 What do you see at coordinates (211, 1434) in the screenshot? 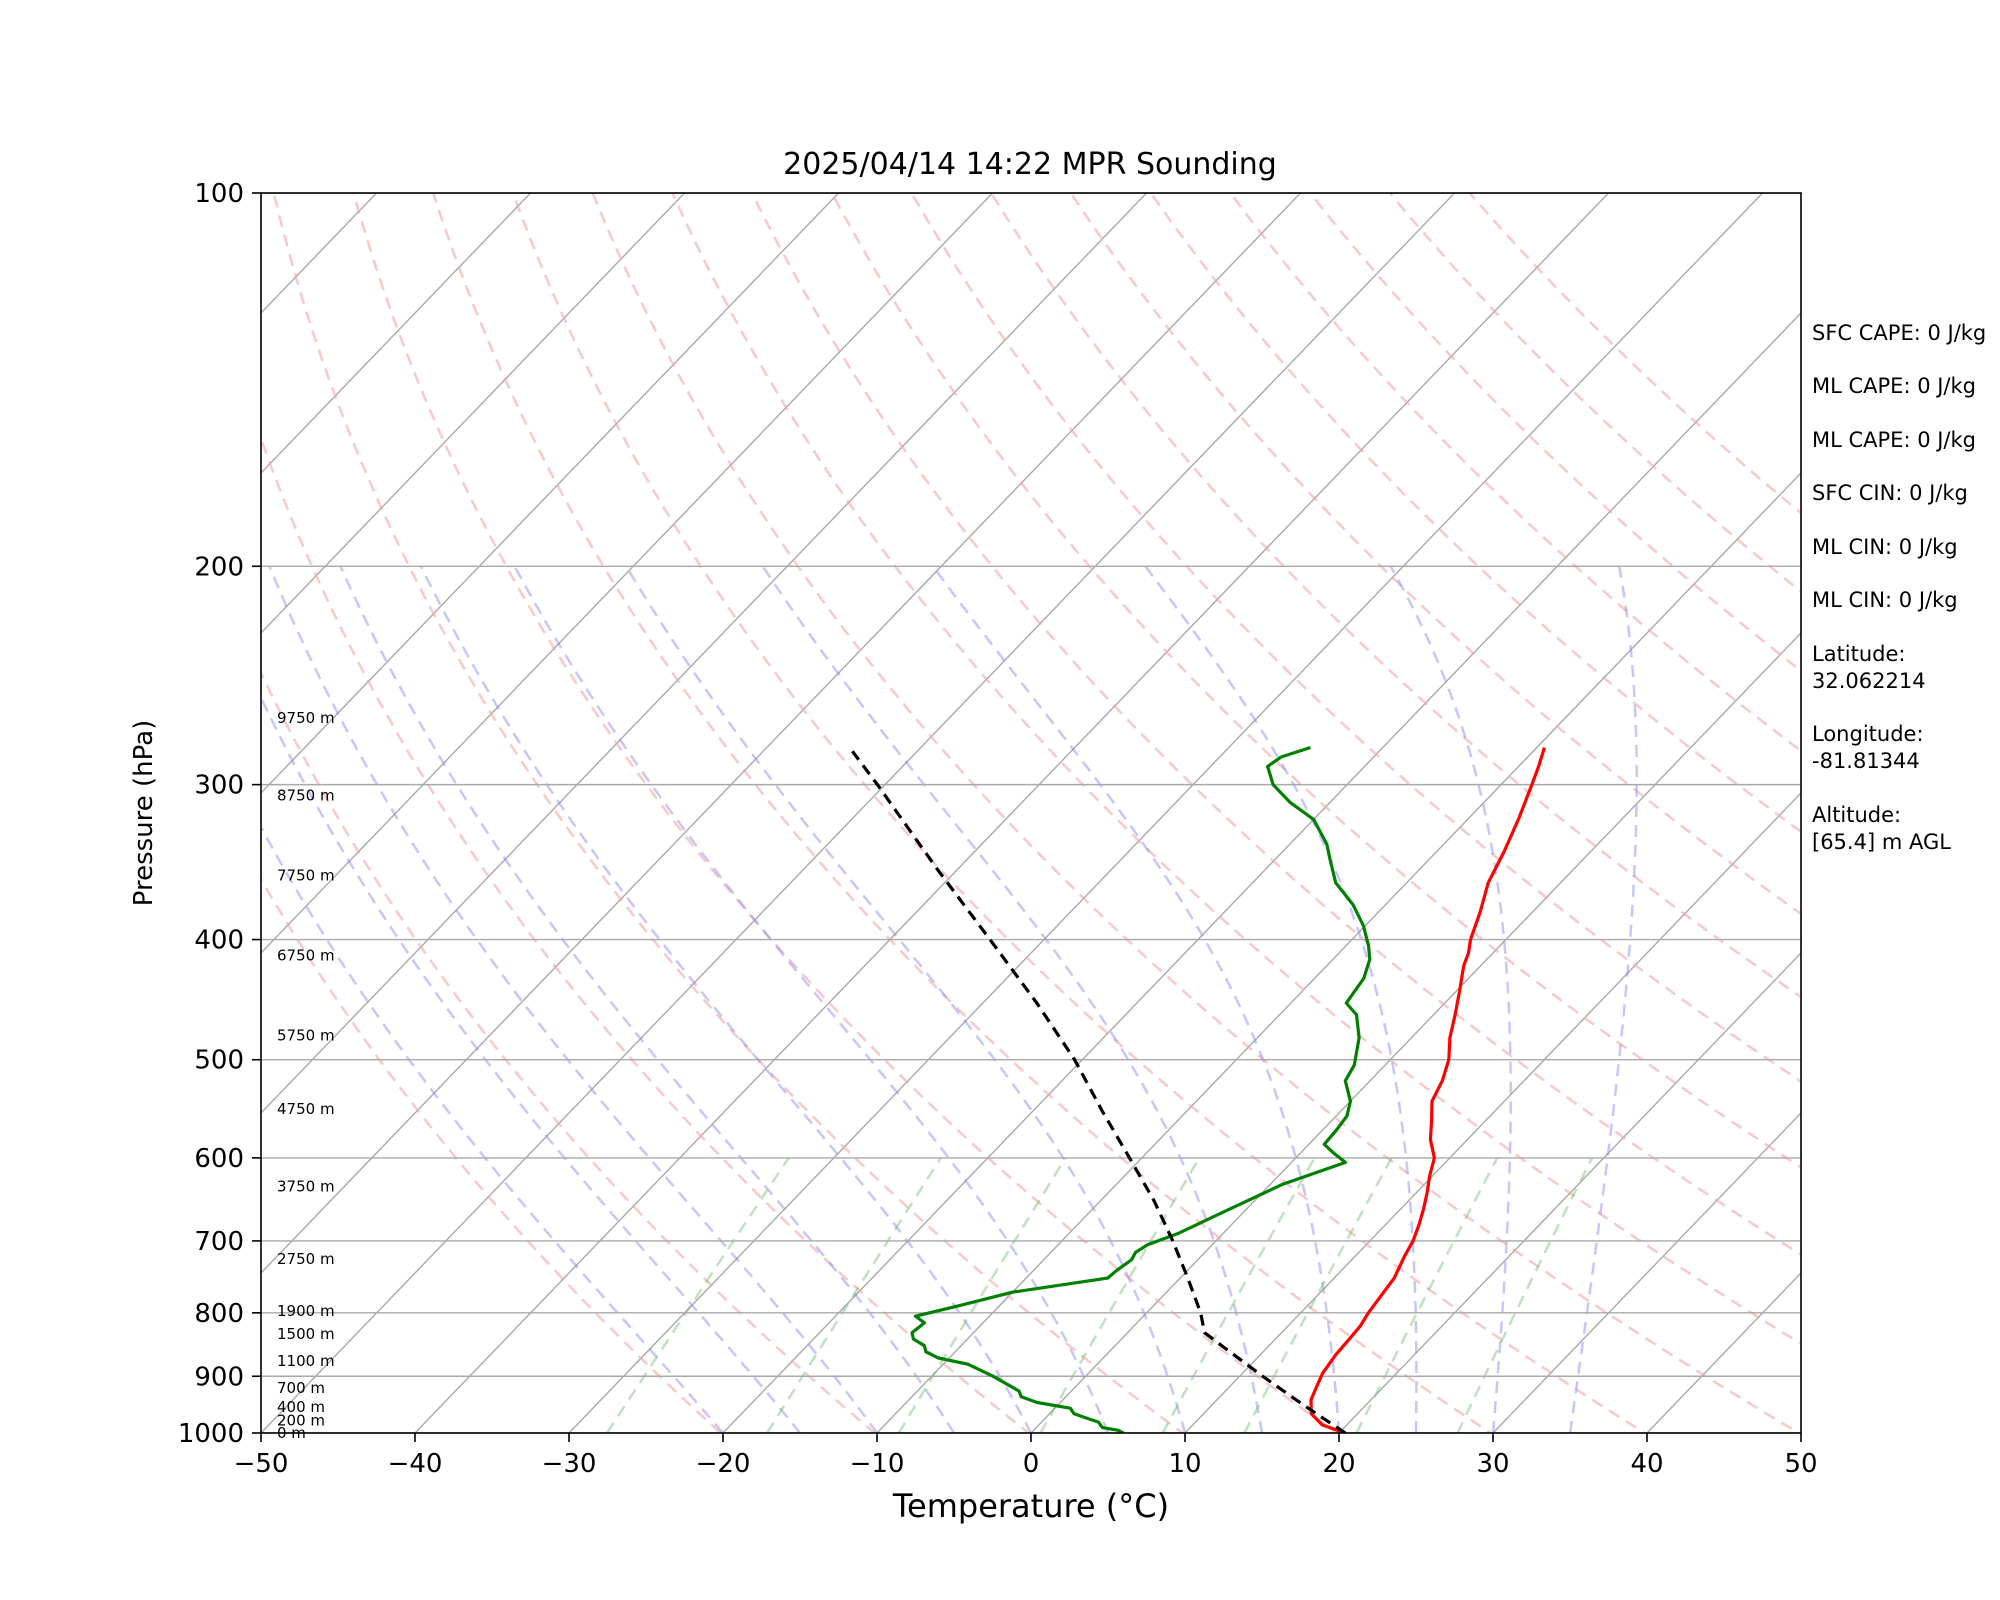
I see `y-tick-label: 1000` at bounding box center [211, 1434].